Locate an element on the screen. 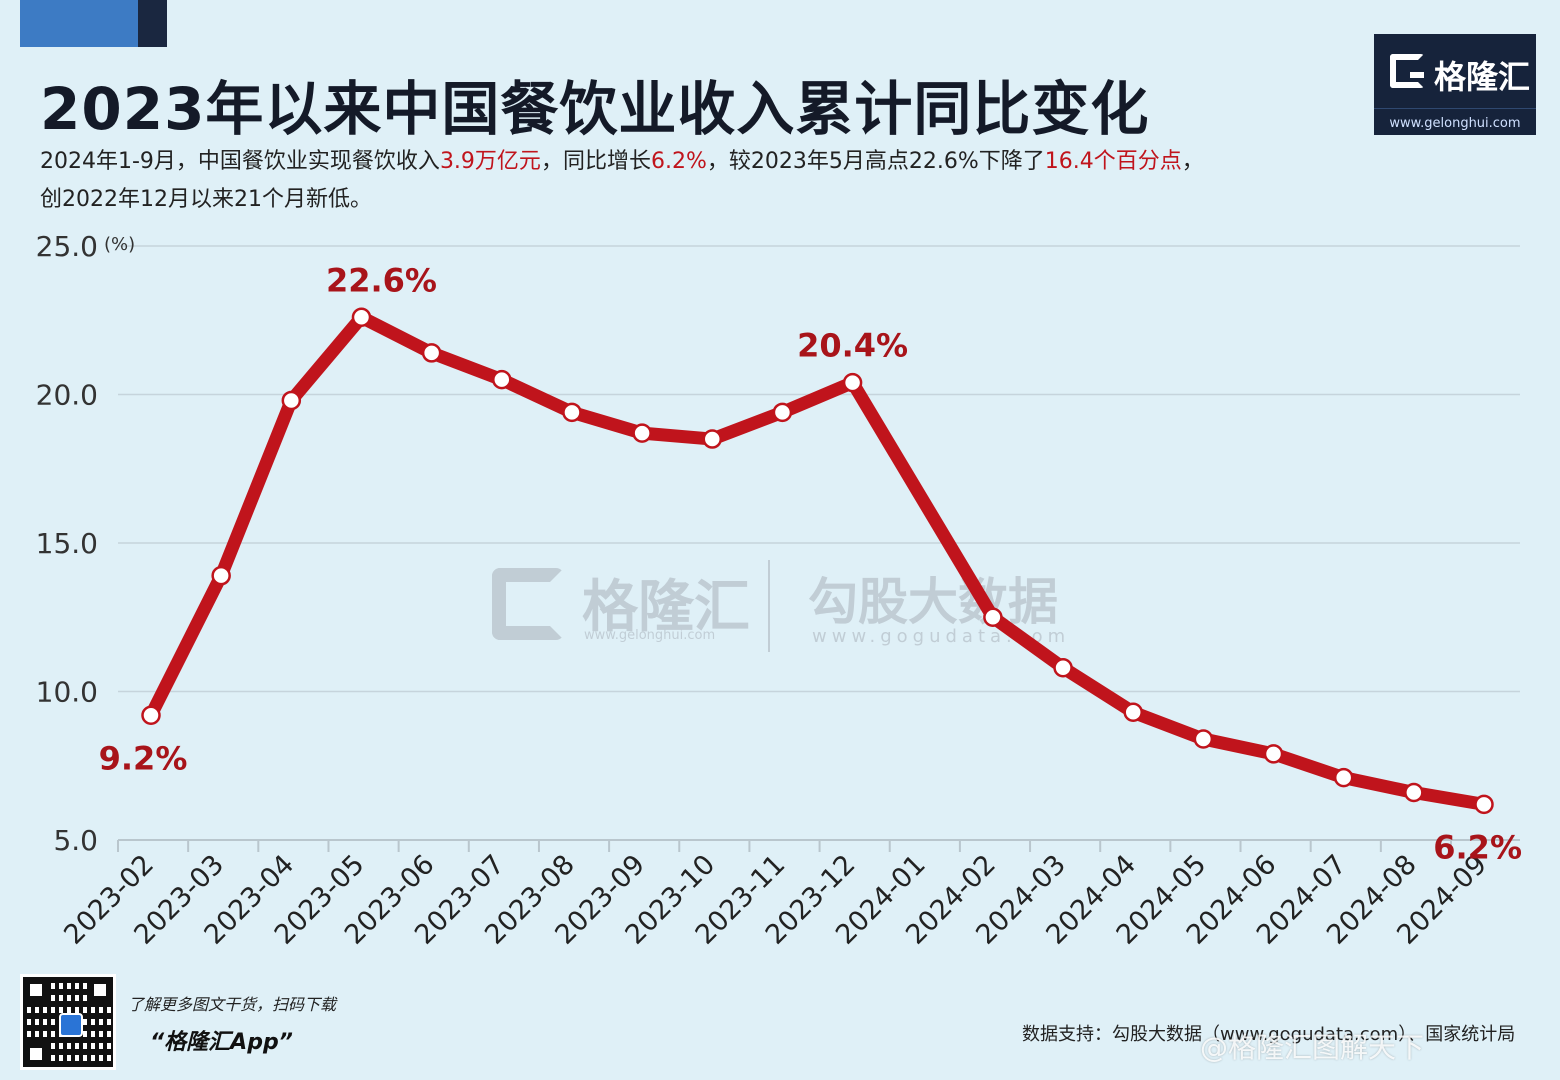 This screenshot has height=1080, width=1560. top-accent-bar-dark is located at coordinates (152, 23).